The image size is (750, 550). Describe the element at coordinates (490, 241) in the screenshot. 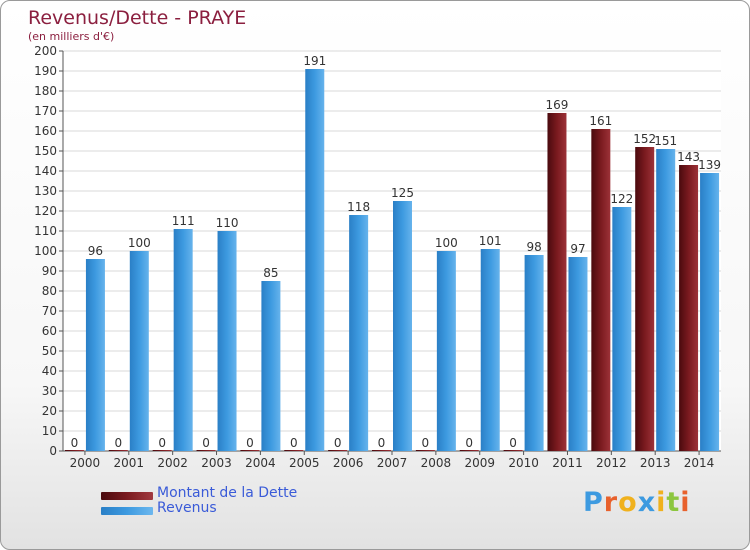

I see `data-label-revenus: 101` at that location.